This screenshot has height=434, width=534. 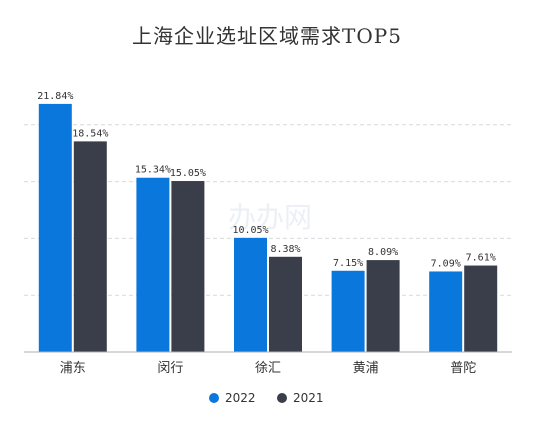 What do you see at coordinates (55, 227) in the screenshot?
I see `bar-2022-浦东` at bounding box center [55, 227].